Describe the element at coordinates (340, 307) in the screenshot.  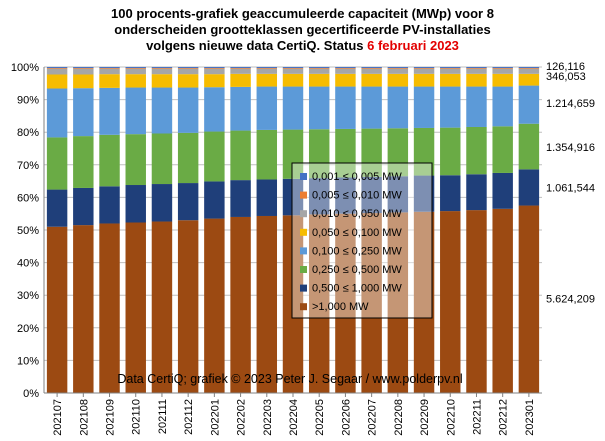
I see `legend-label: >1,000 MW` at that location.